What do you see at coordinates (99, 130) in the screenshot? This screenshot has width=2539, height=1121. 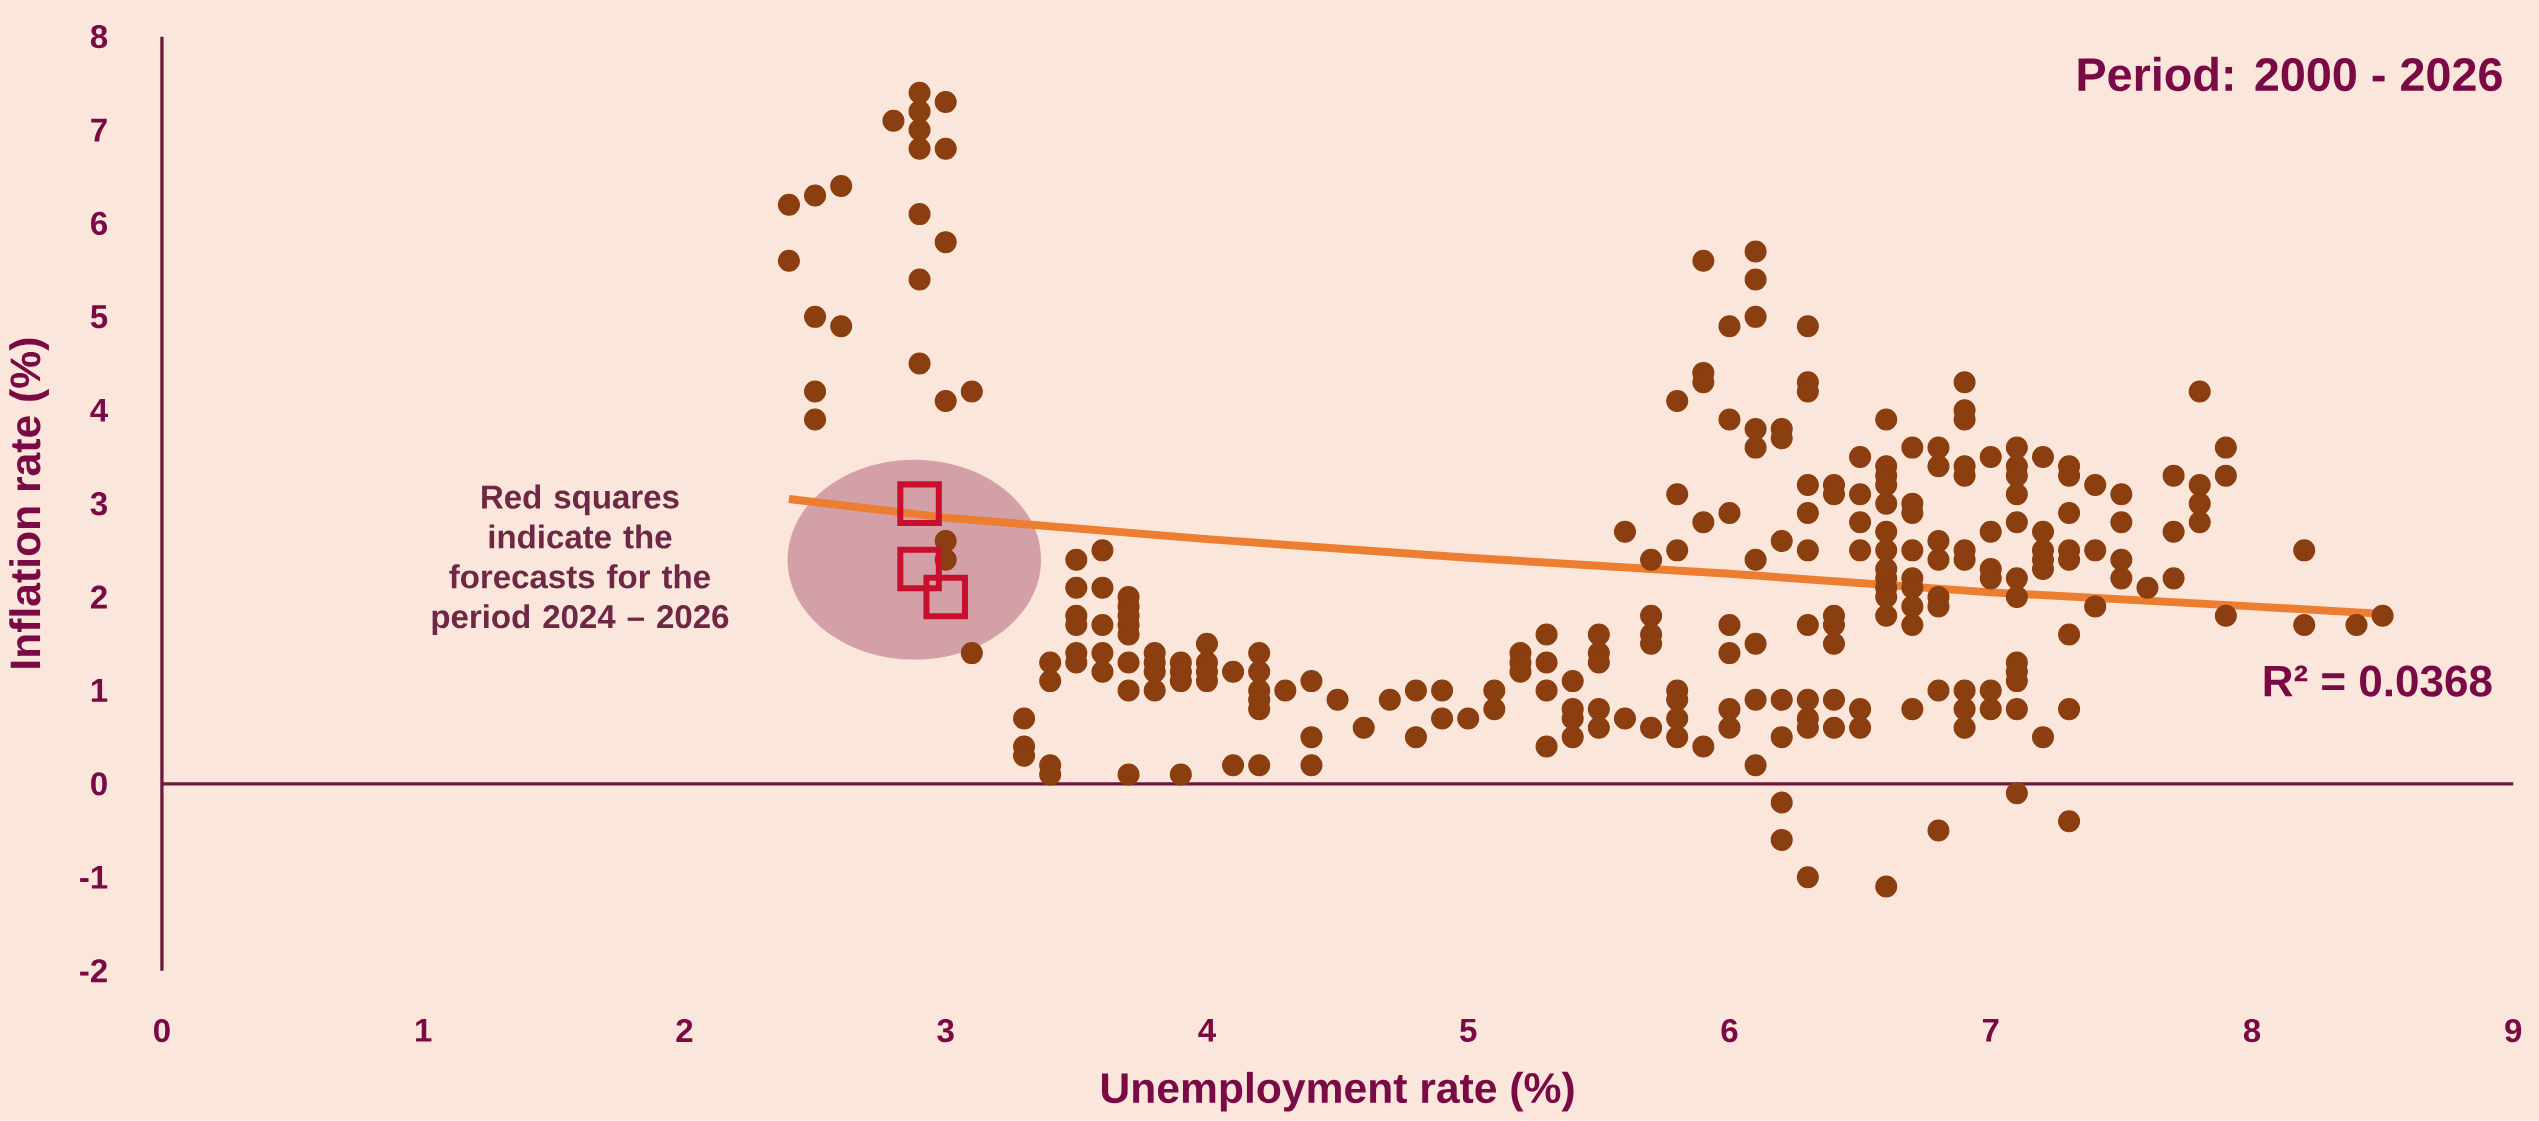 I see `y-tick-label: 7` at bounding box center [99, 130].